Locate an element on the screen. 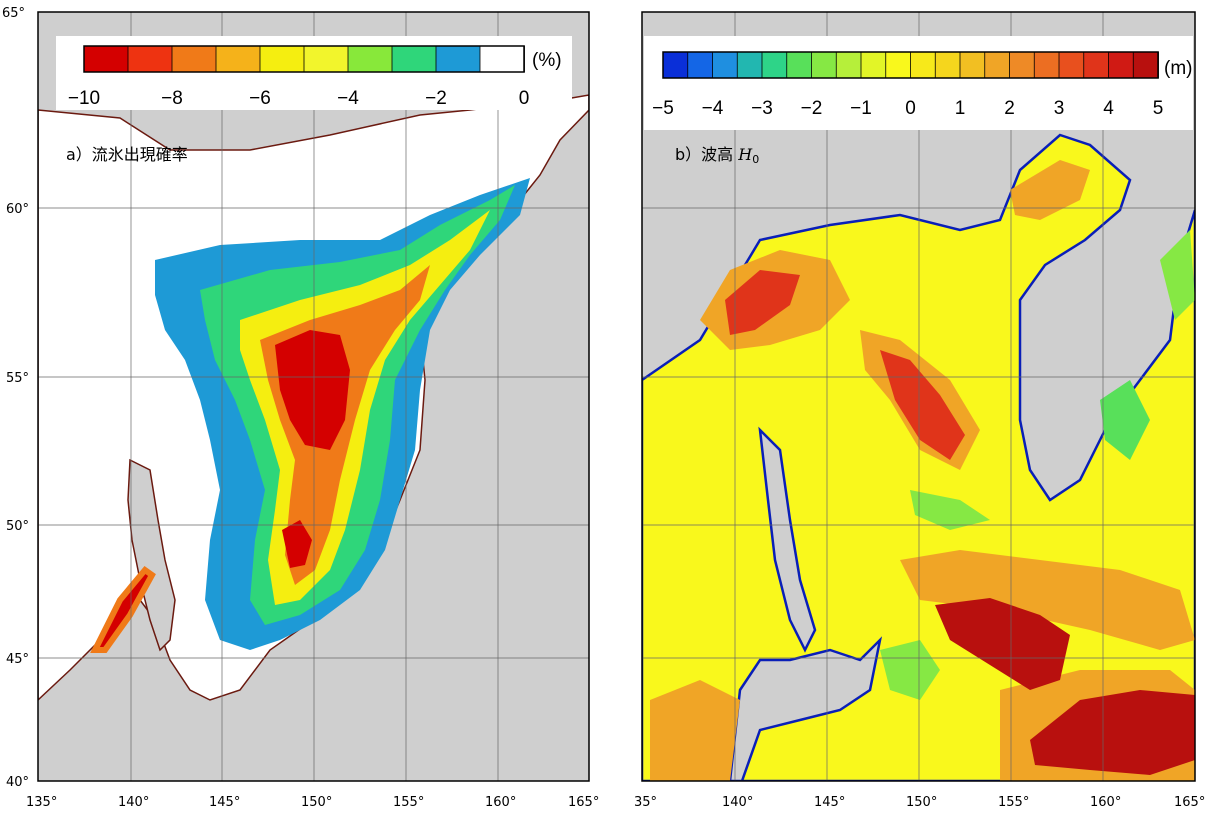 The image size is (1215, 817). panel-b-colorbar-cells is located at coordinates (910, 65).